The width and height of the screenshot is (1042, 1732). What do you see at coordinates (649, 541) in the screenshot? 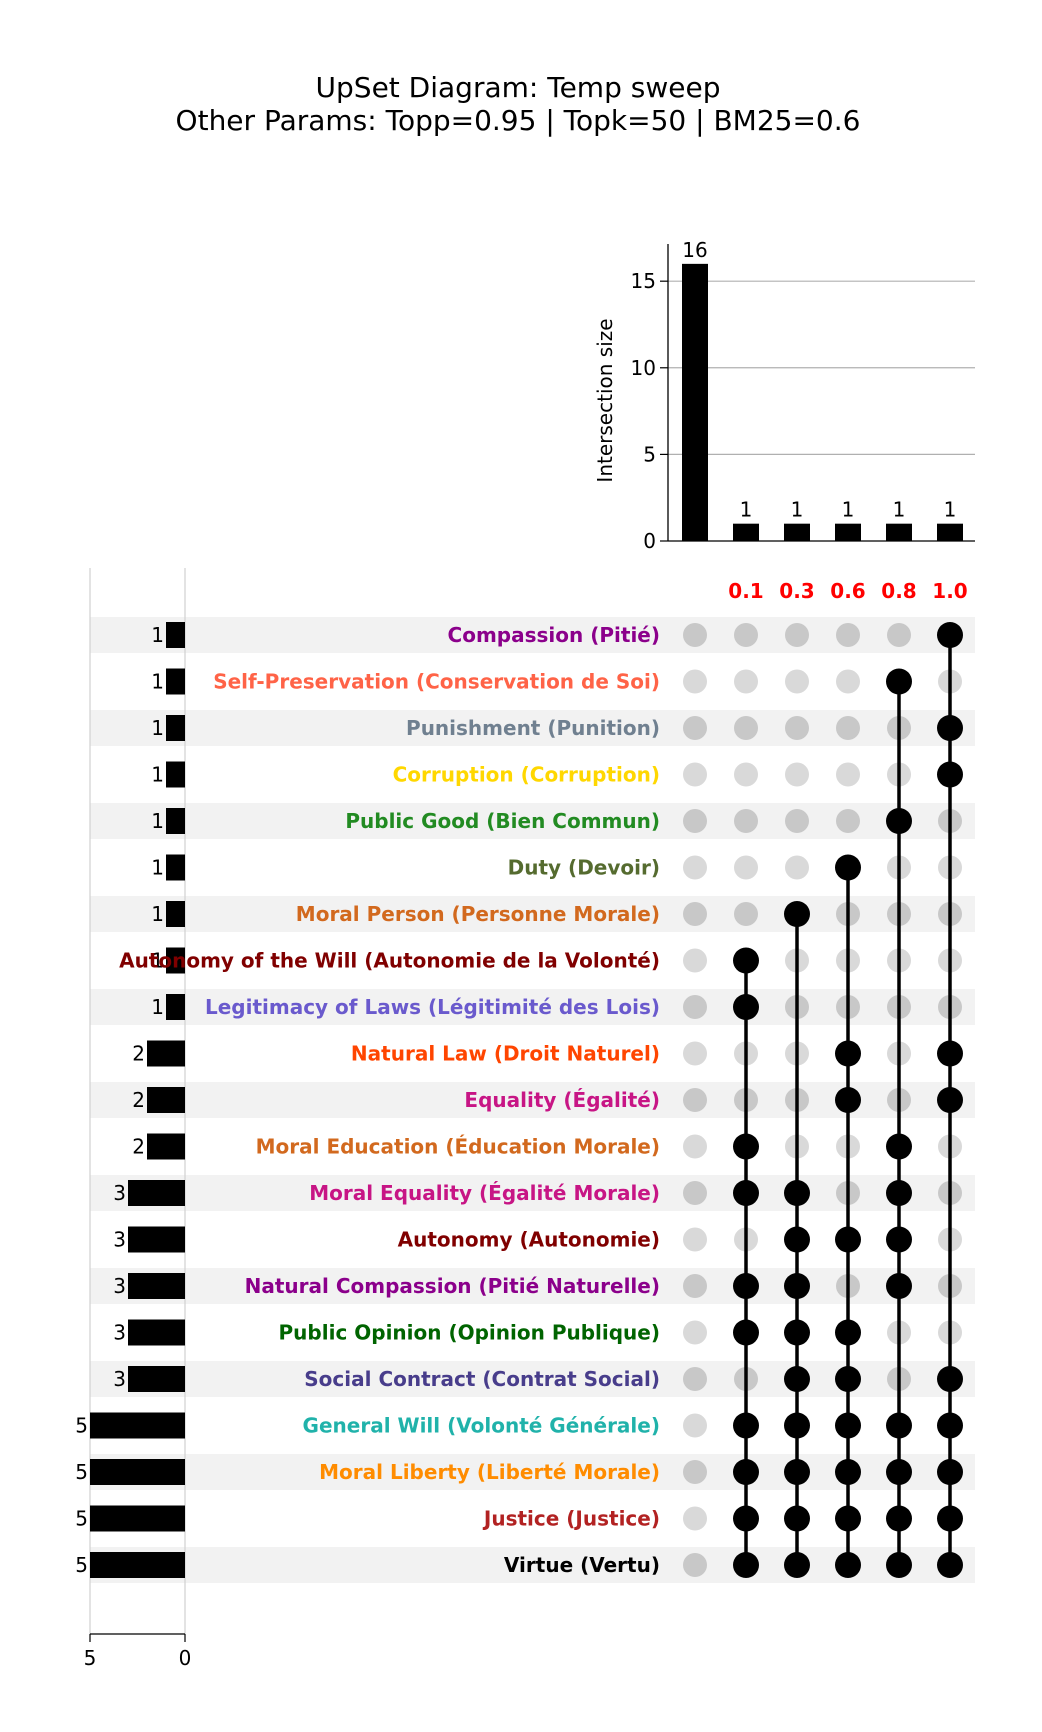
I see `y-tick-label: 0` at bounding box center [649, 541].